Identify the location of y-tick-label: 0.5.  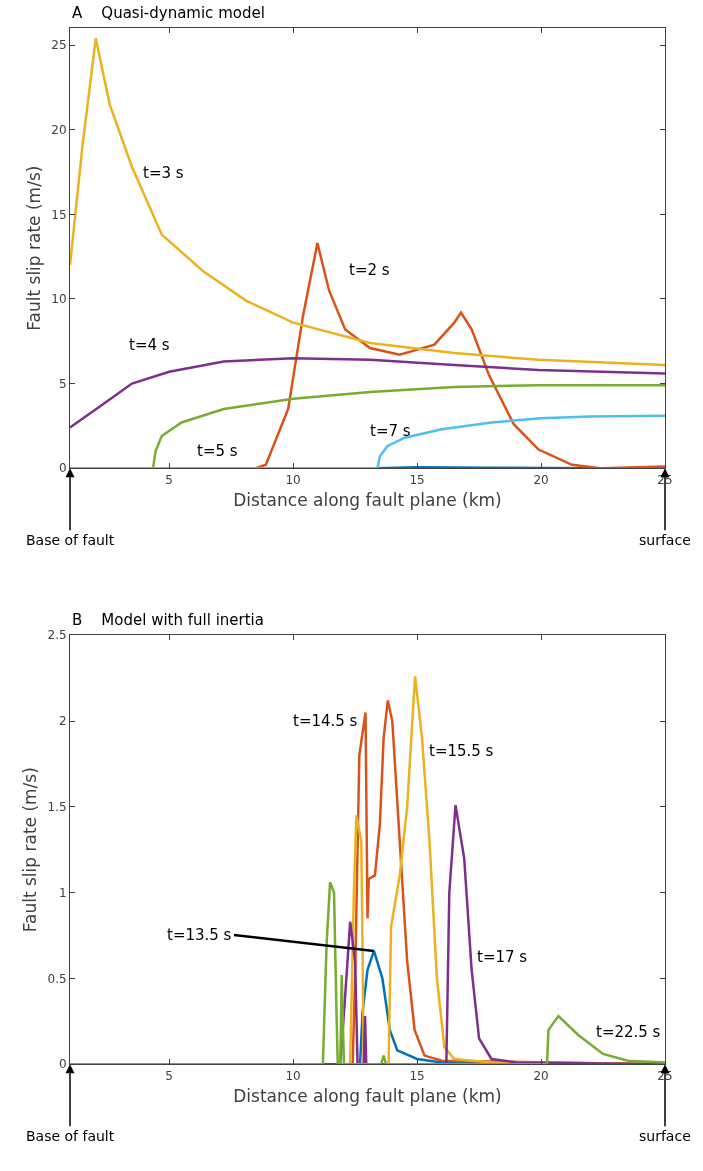
(57, 978).